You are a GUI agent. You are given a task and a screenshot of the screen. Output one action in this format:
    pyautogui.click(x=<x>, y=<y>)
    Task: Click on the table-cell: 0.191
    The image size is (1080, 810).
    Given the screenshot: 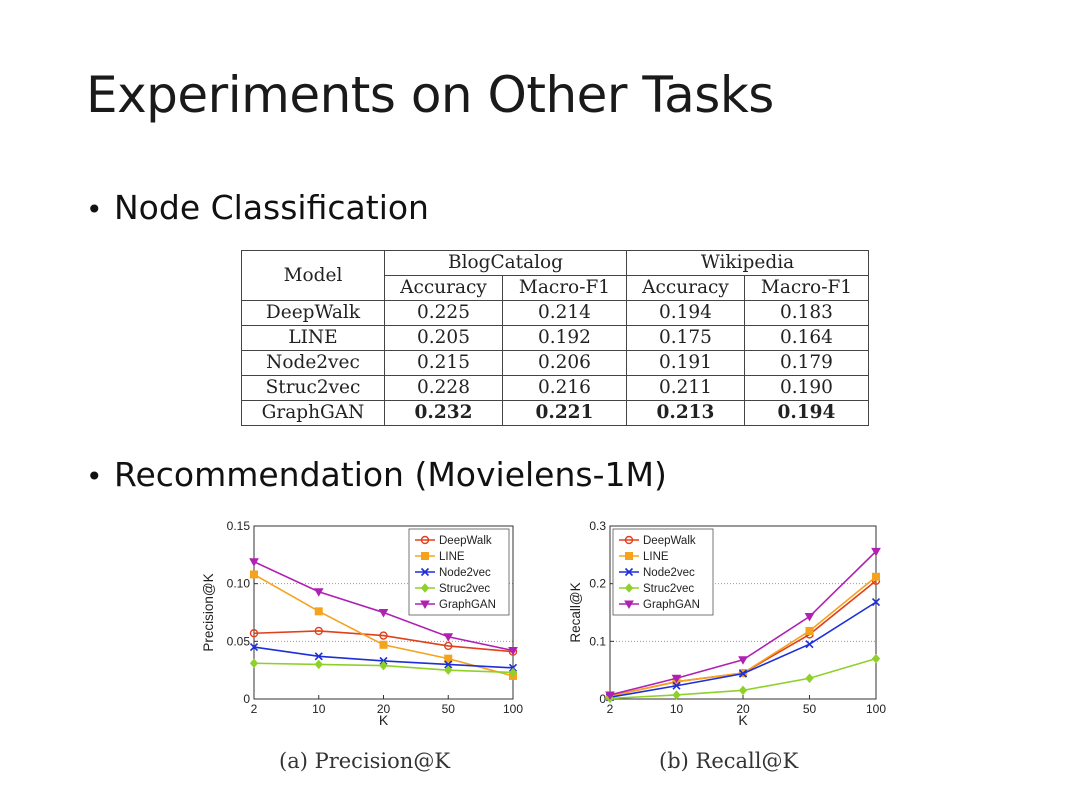 What is the action you would take?
    pyautogui.click(x=685, y=363)
    